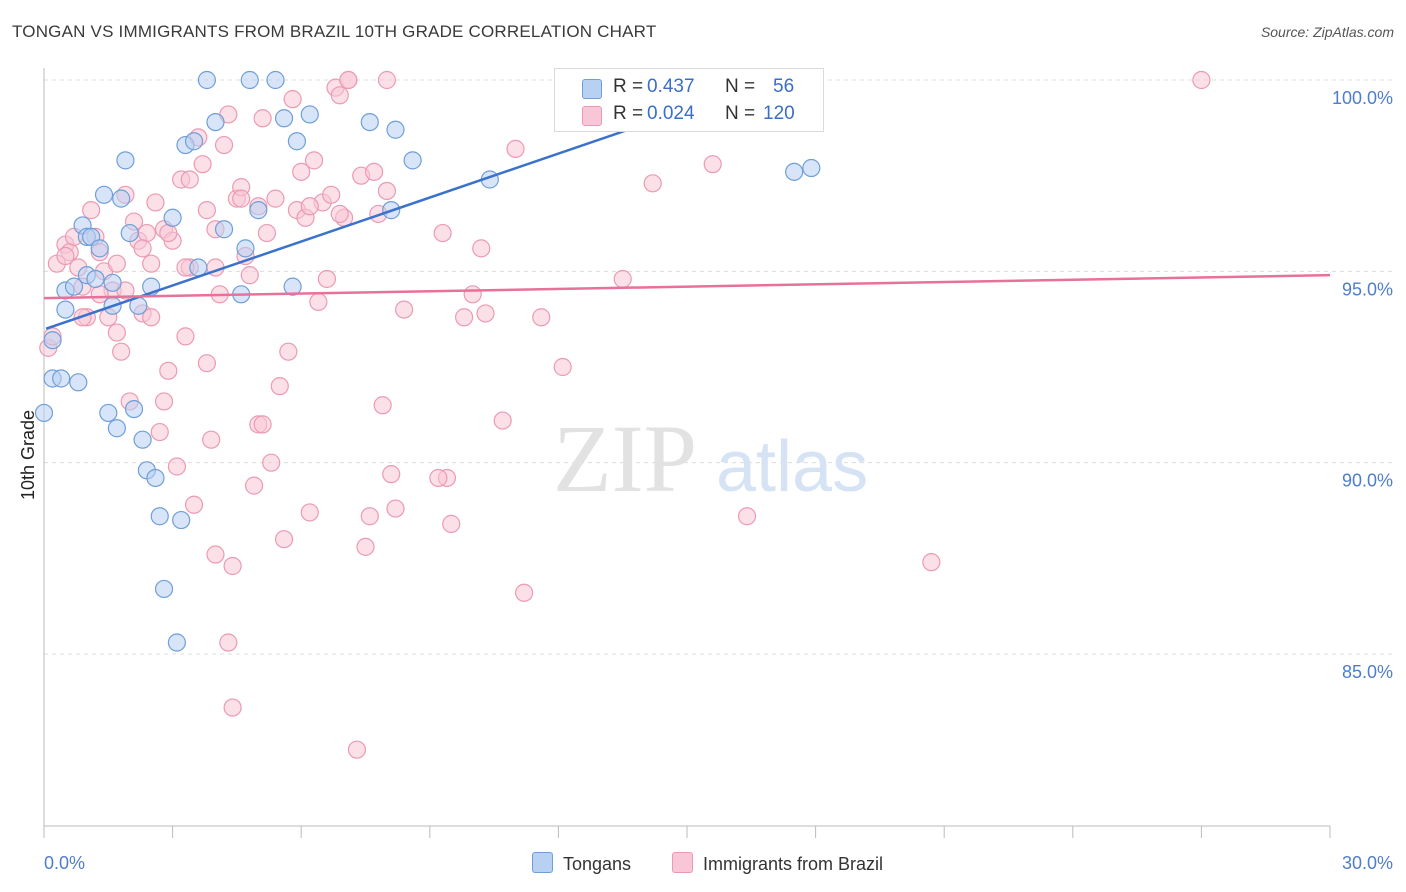 The image size is (1406, 892). What do you see at coordinates (592, 116) in the screenshot?
I see `brazil-swatch` at bounding box center [592, 116].